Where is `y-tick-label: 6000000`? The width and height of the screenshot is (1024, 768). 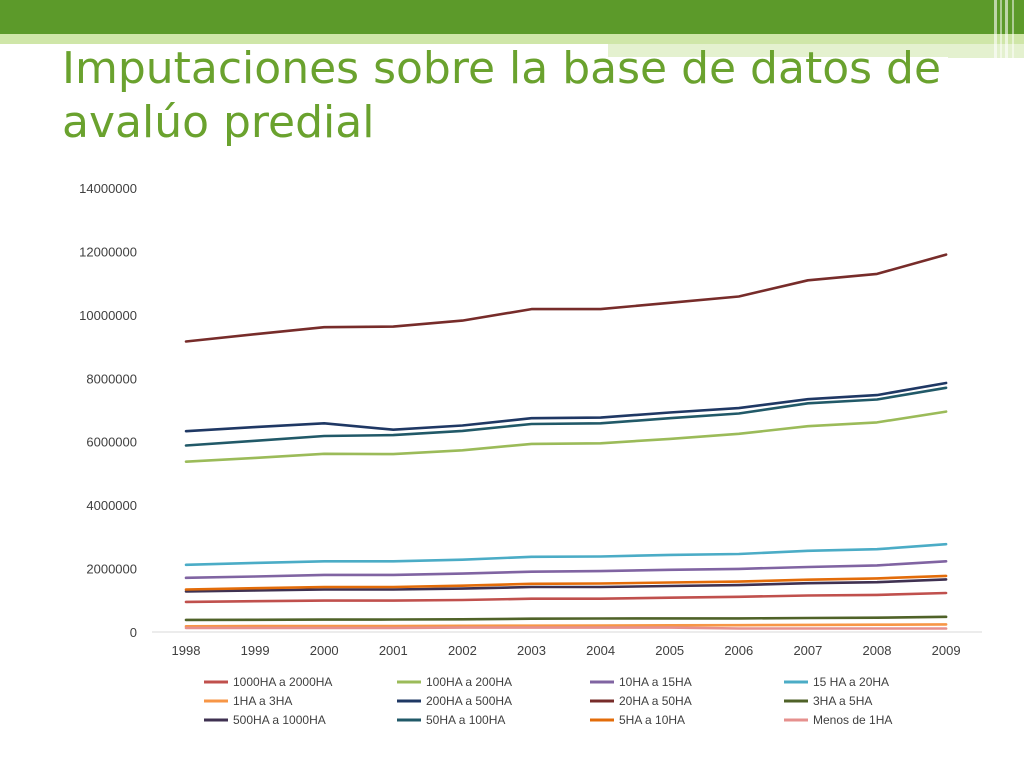
y-tick-label: 6000000 is located at coordinates (111, 442).